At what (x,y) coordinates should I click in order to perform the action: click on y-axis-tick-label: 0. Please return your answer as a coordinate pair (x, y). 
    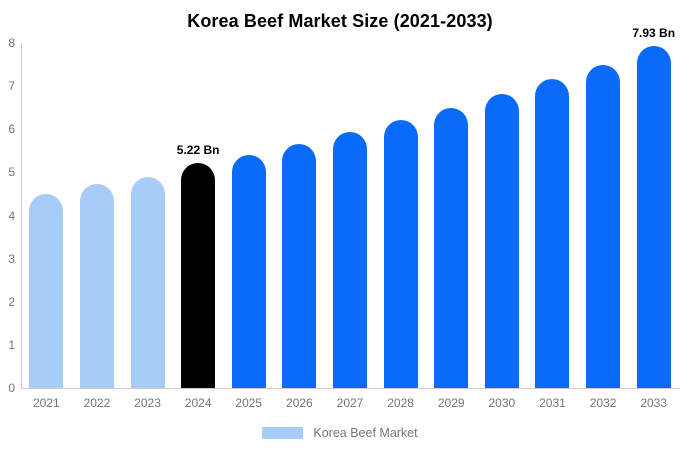
    Looking at the image, I should click on (11, 388).